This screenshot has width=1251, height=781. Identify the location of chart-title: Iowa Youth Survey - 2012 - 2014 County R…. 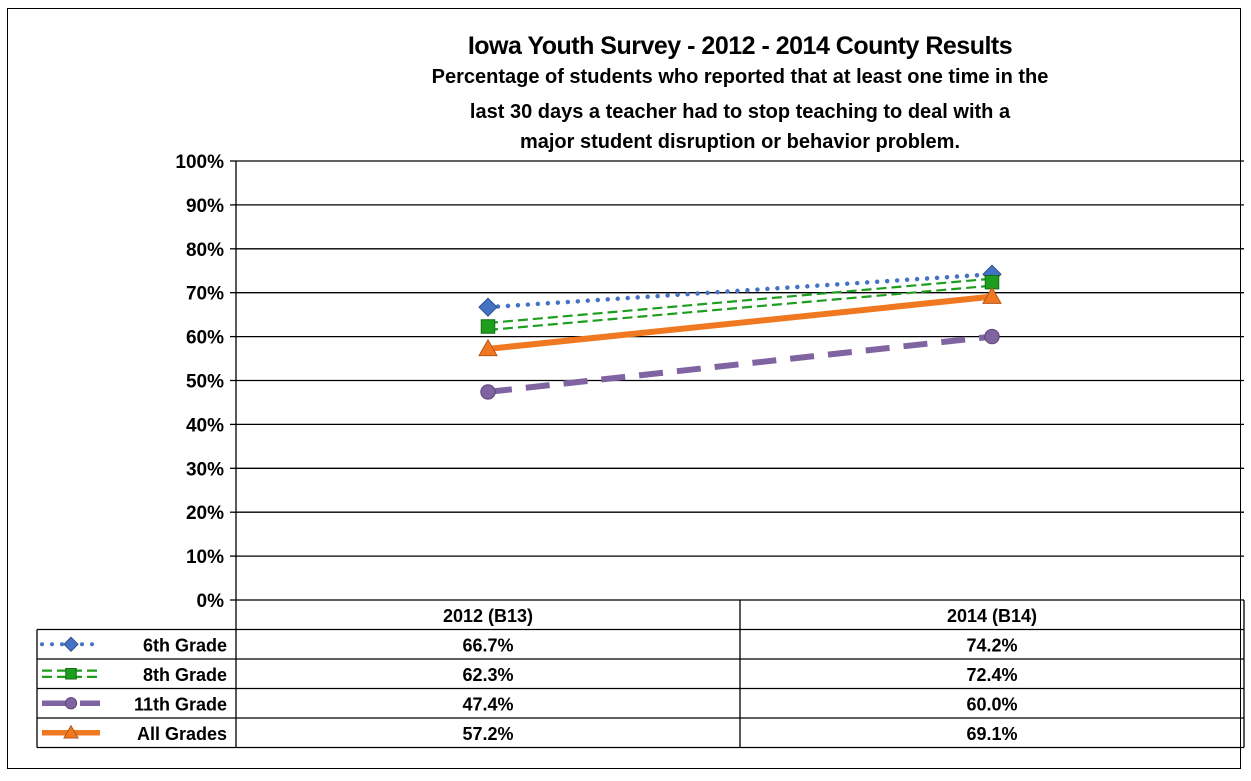
(740, 46).